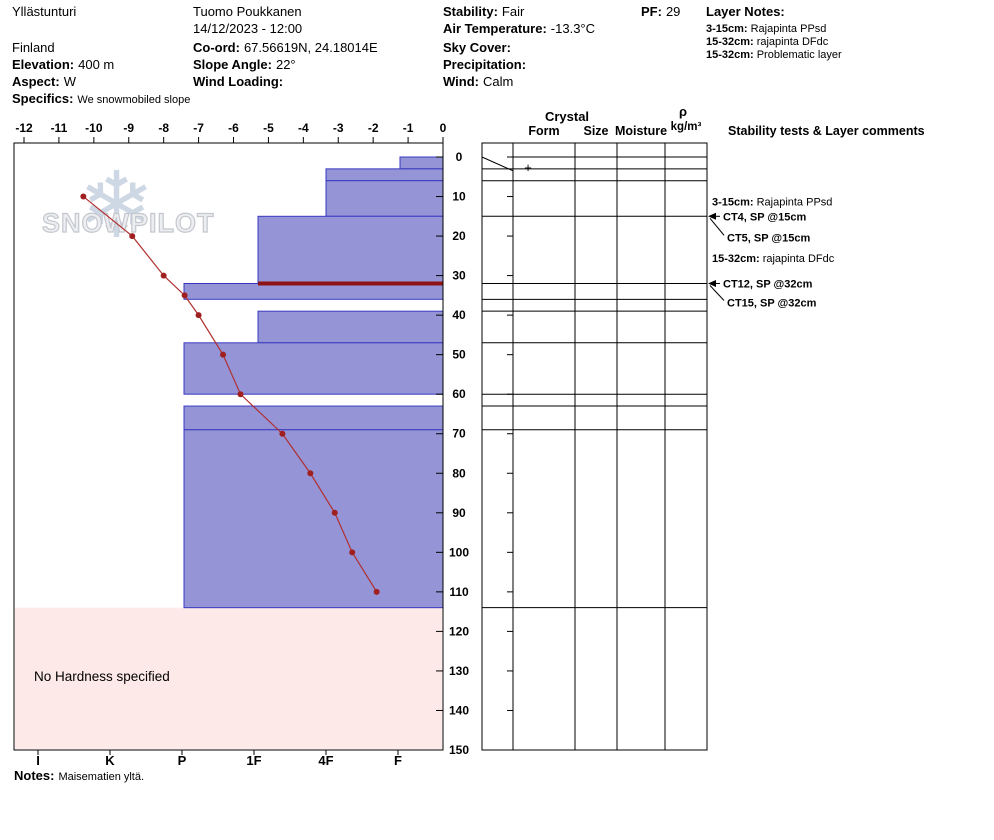 The height and width of the screenshot is (840, 994). What do you see at coordinates (96, 64) in the screenshot?
I see `elevation-value: 400 m` at bounding box center [96, 64].